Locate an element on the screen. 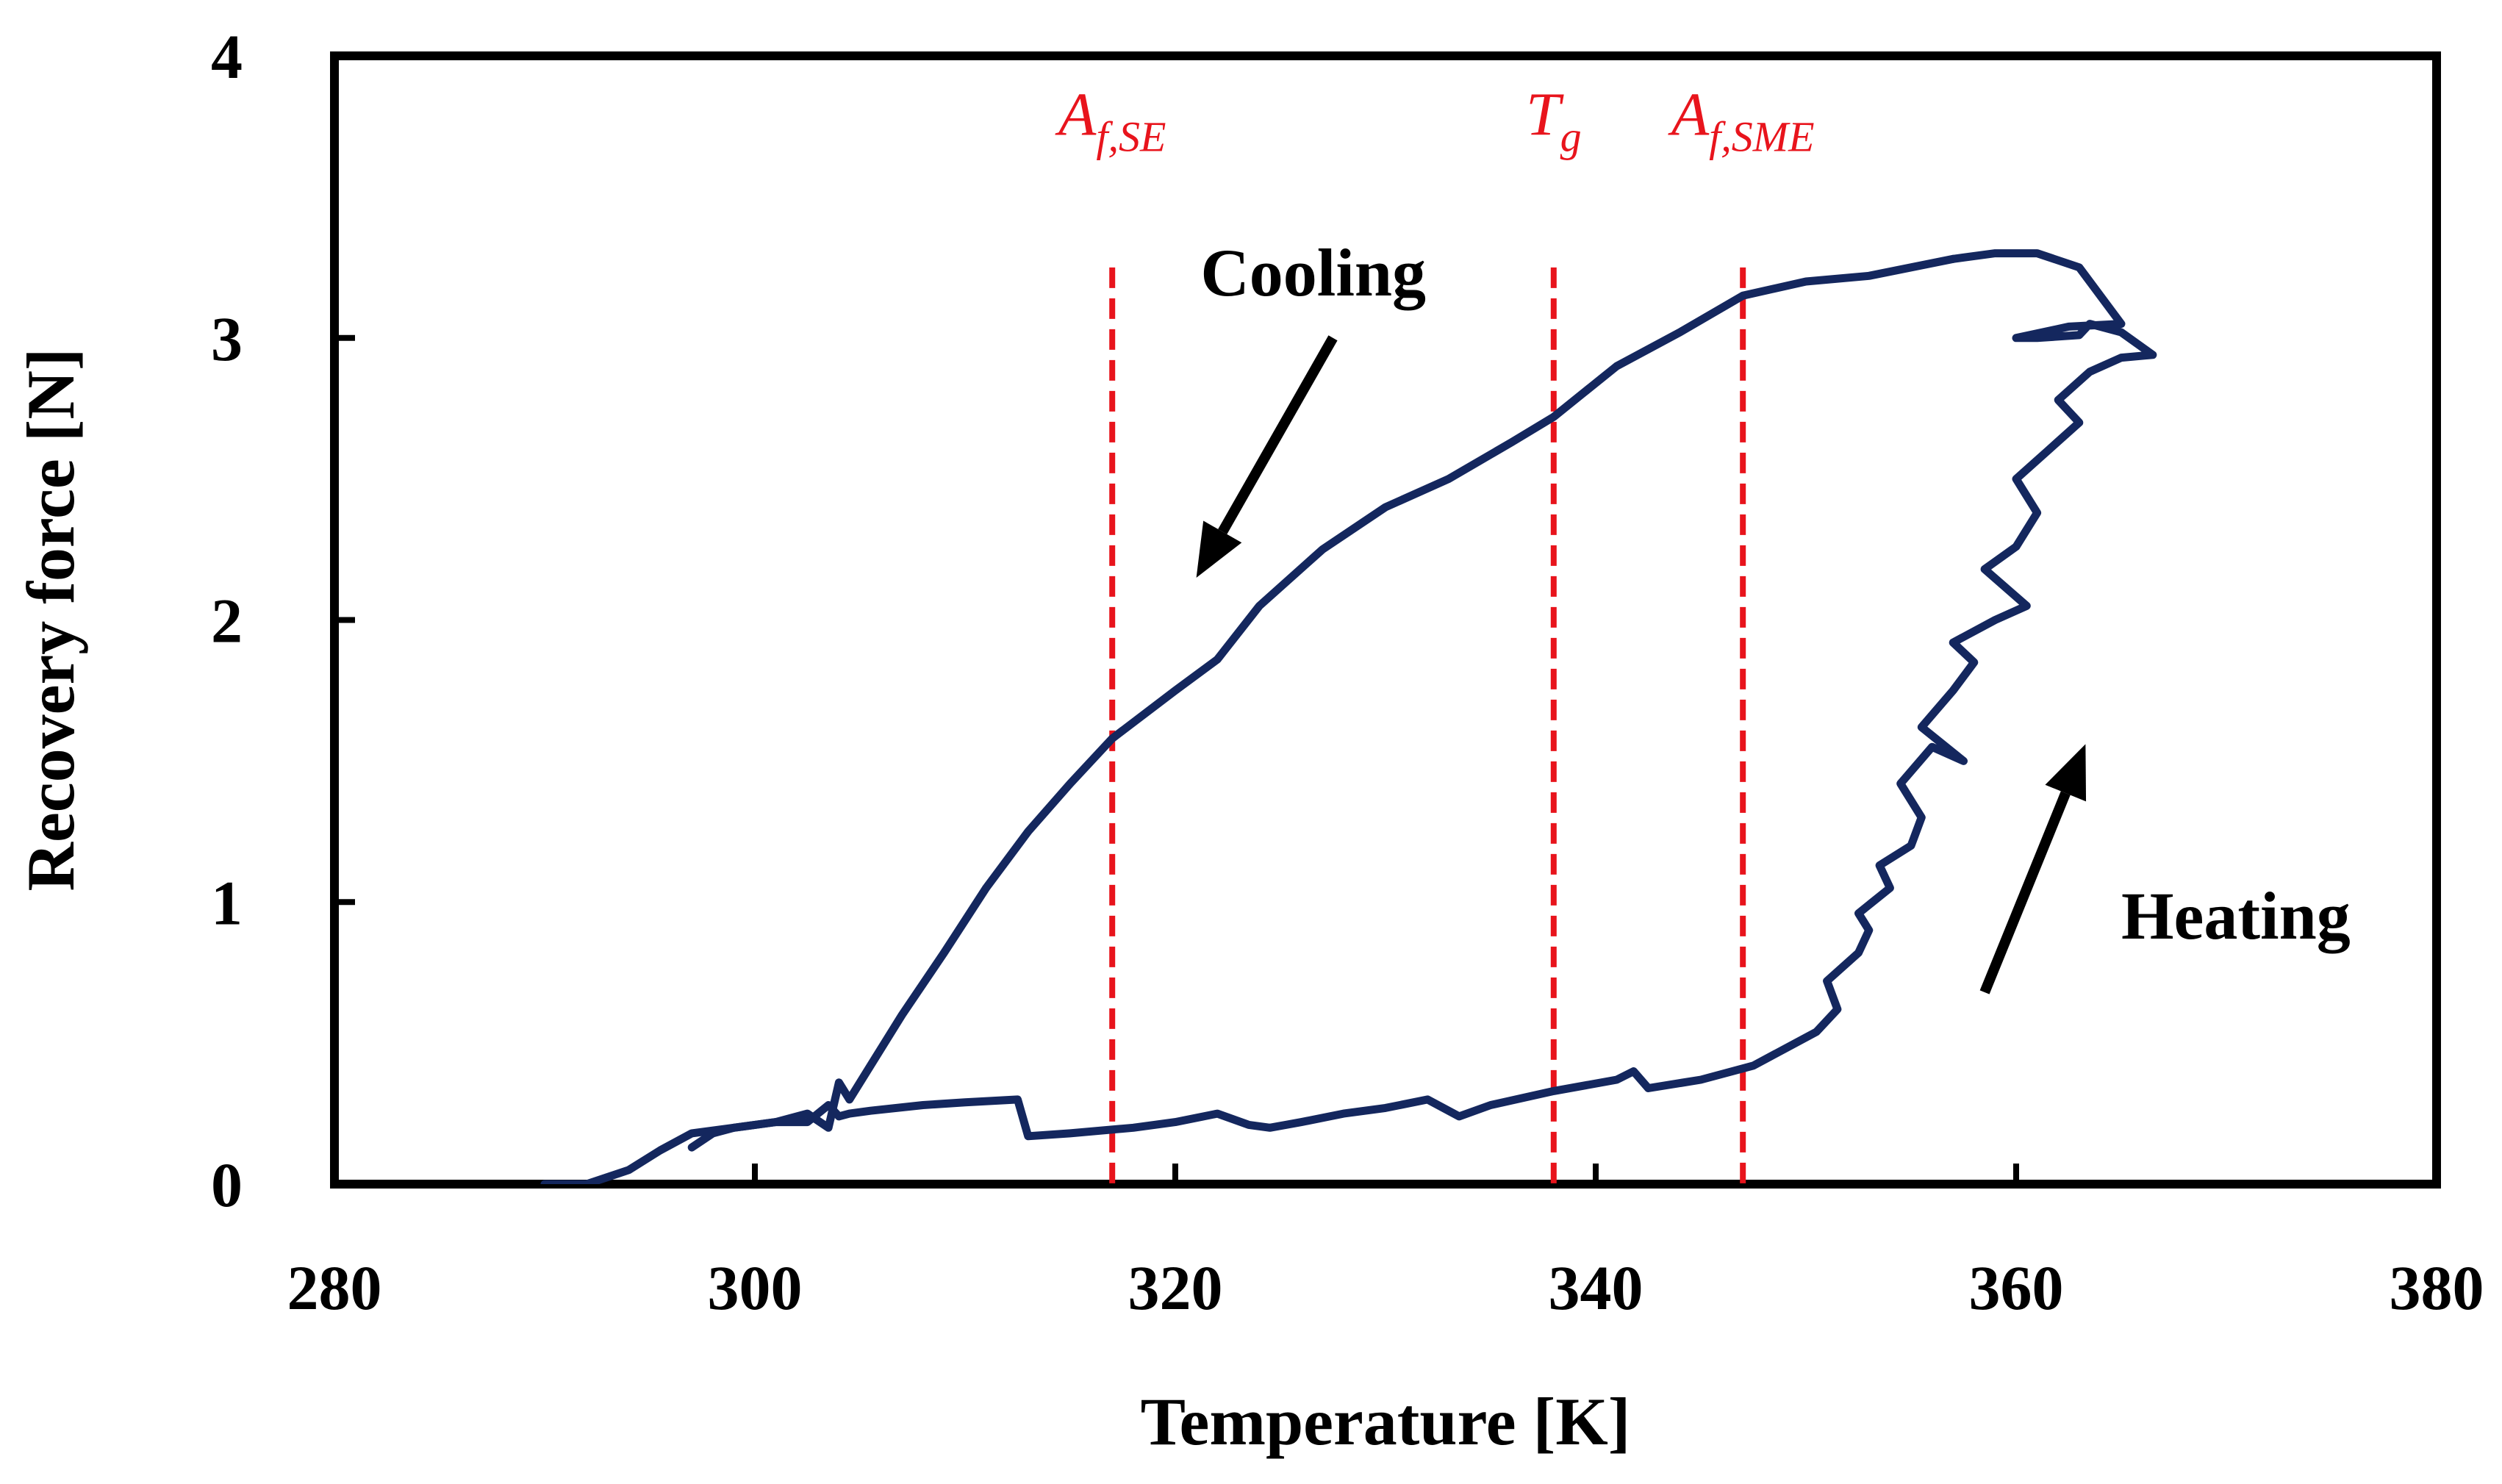 This screenshot has width=2502, height=1484. y-axis-title: Recovery force [N] is located at coordinates (50, 620).